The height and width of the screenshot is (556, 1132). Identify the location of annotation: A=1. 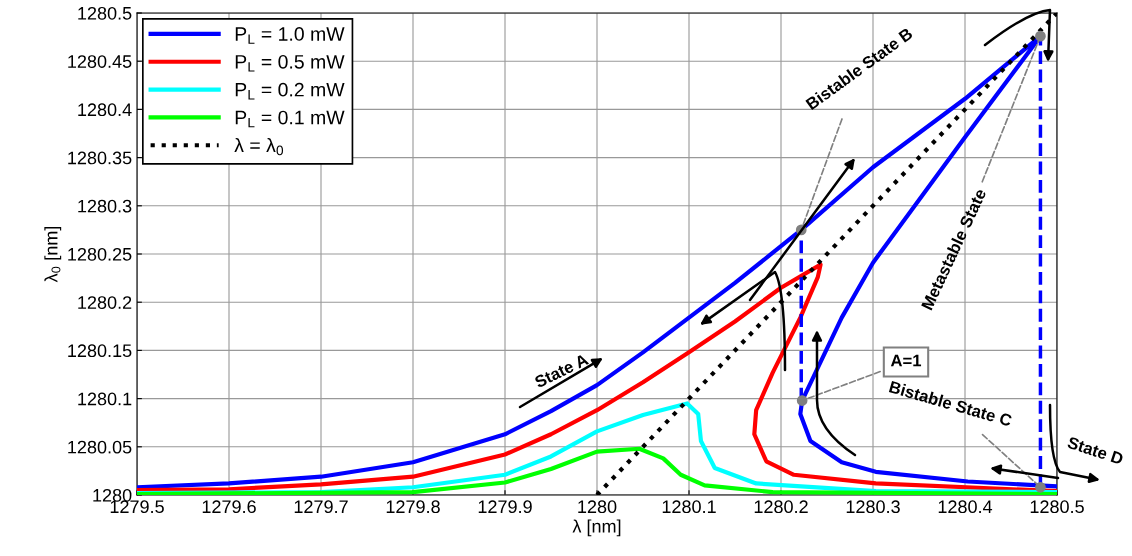
(906, 360).